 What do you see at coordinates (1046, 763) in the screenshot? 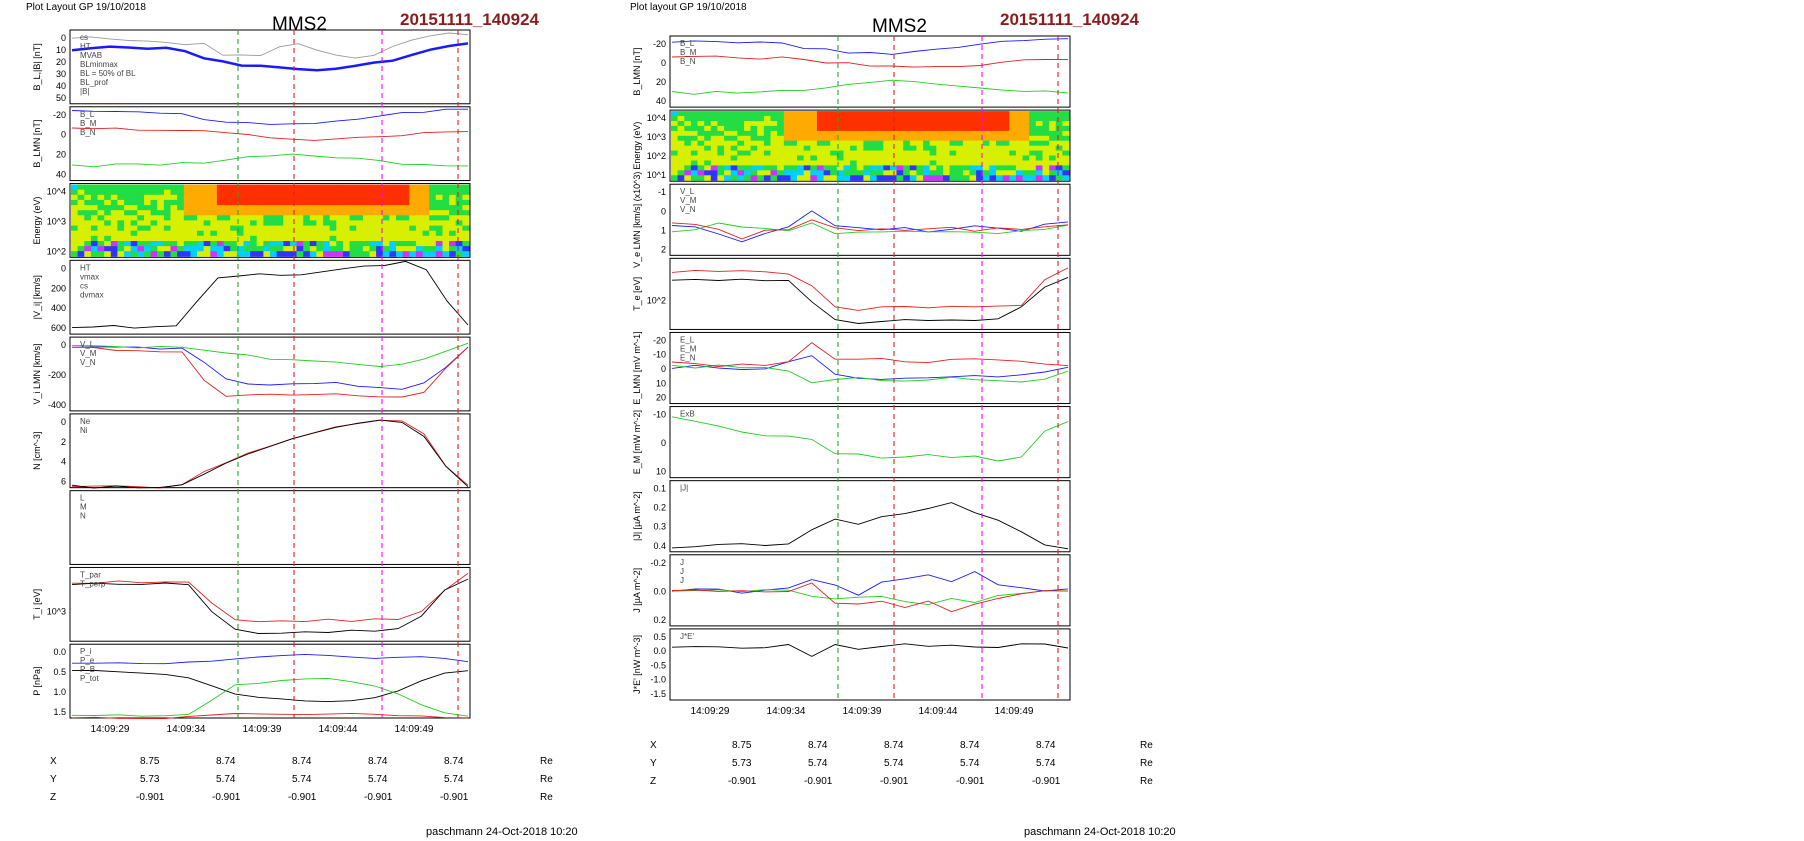
I see `r-eph-y-5: 5.74` at bounding box center [1046, 763].